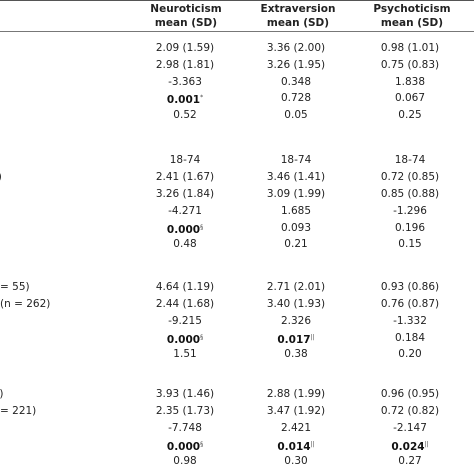  I want to click on cell-value: 2.421, so click(296, 428).